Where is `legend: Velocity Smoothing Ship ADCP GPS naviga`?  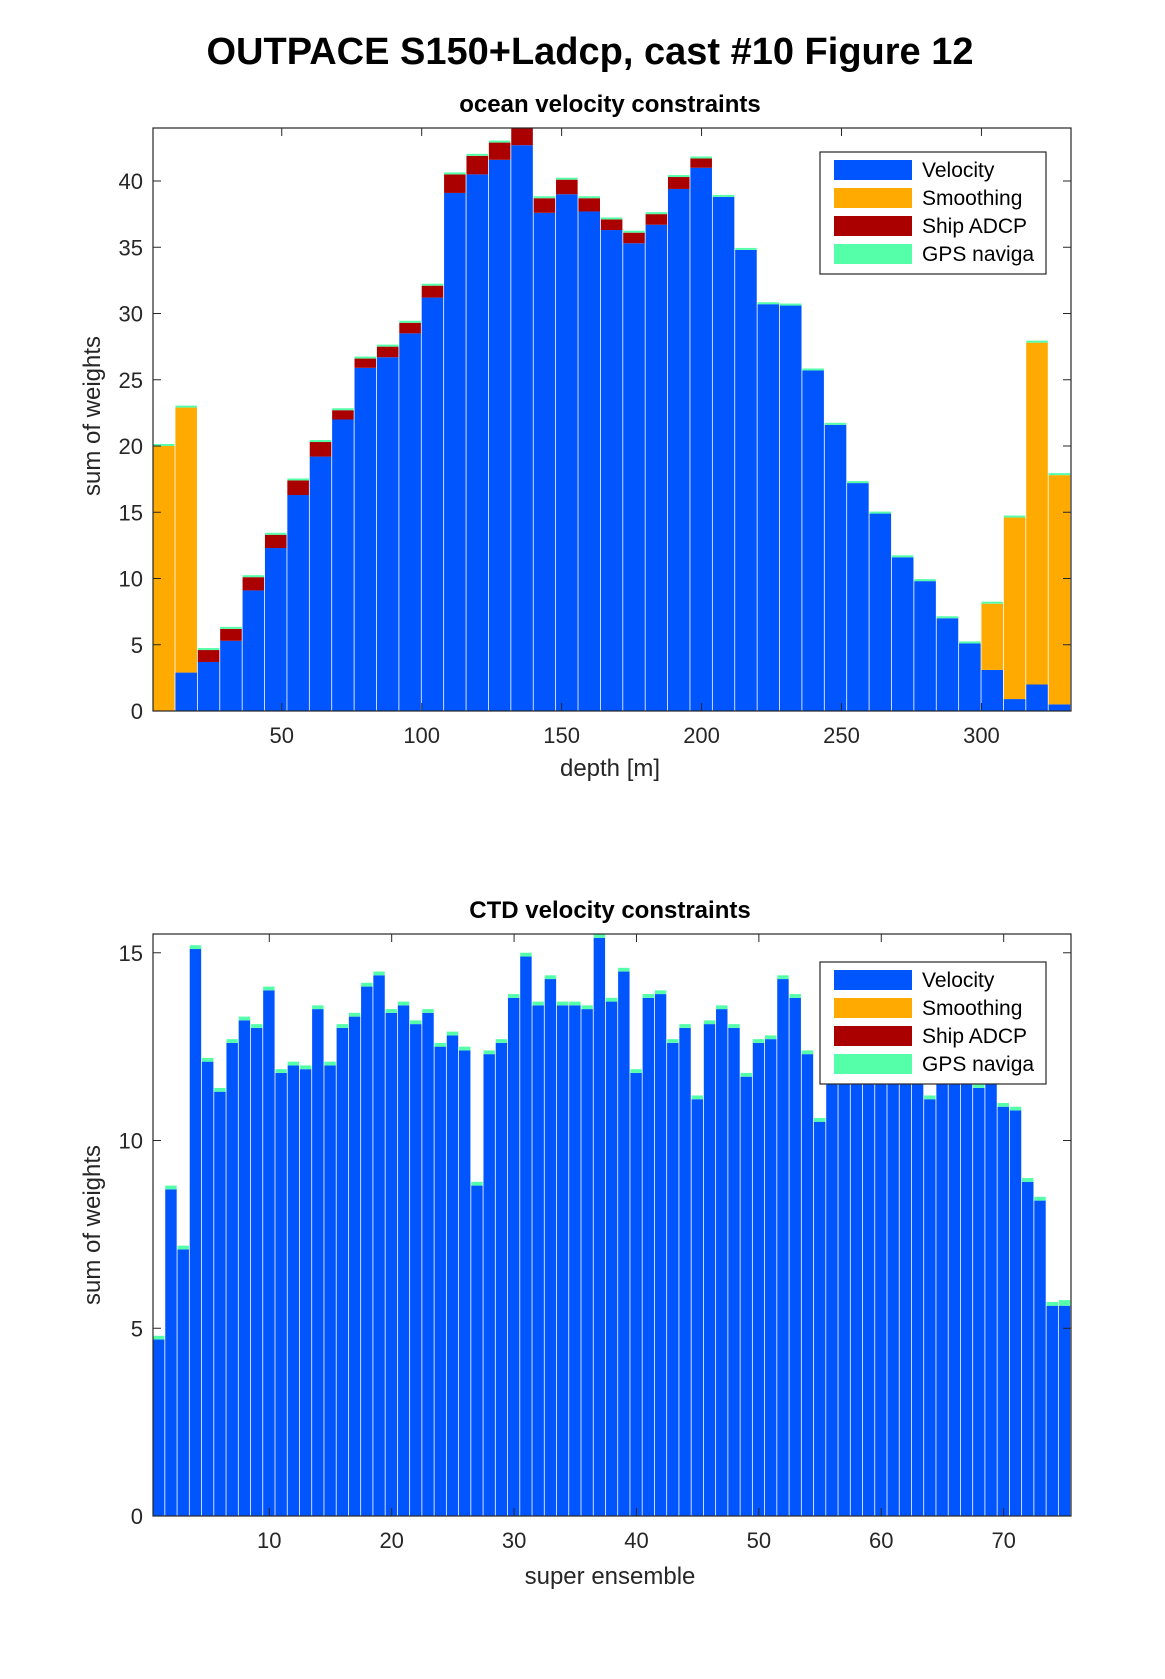 legend: Velocity Smoothing Ship ADCP GPS naviga is located at coordinates (933, 213).